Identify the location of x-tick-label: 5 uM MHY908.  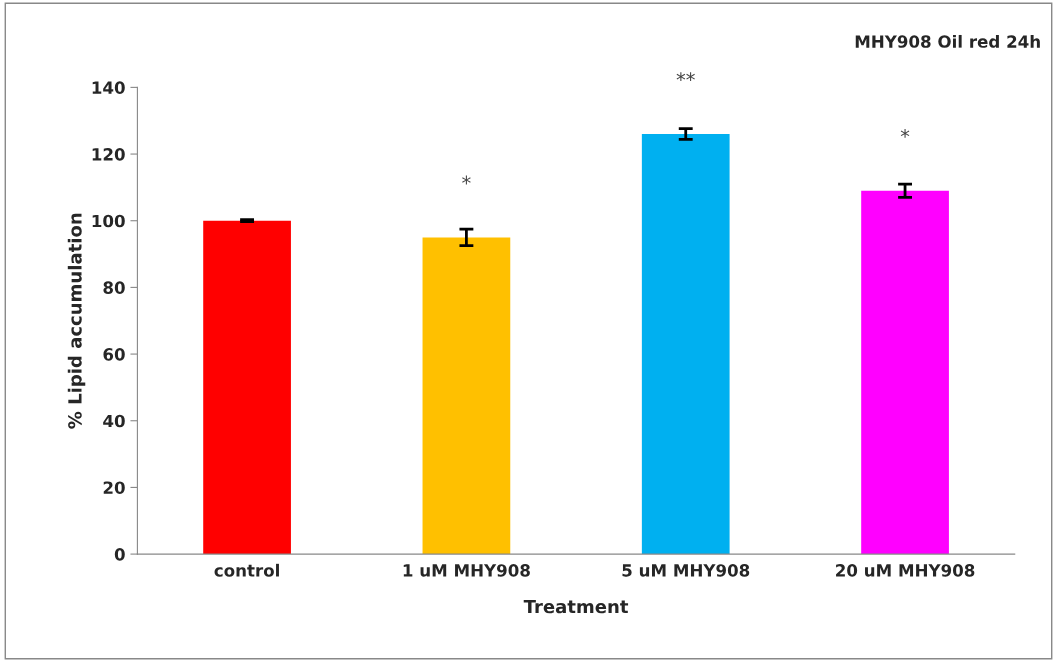
(686, 570).